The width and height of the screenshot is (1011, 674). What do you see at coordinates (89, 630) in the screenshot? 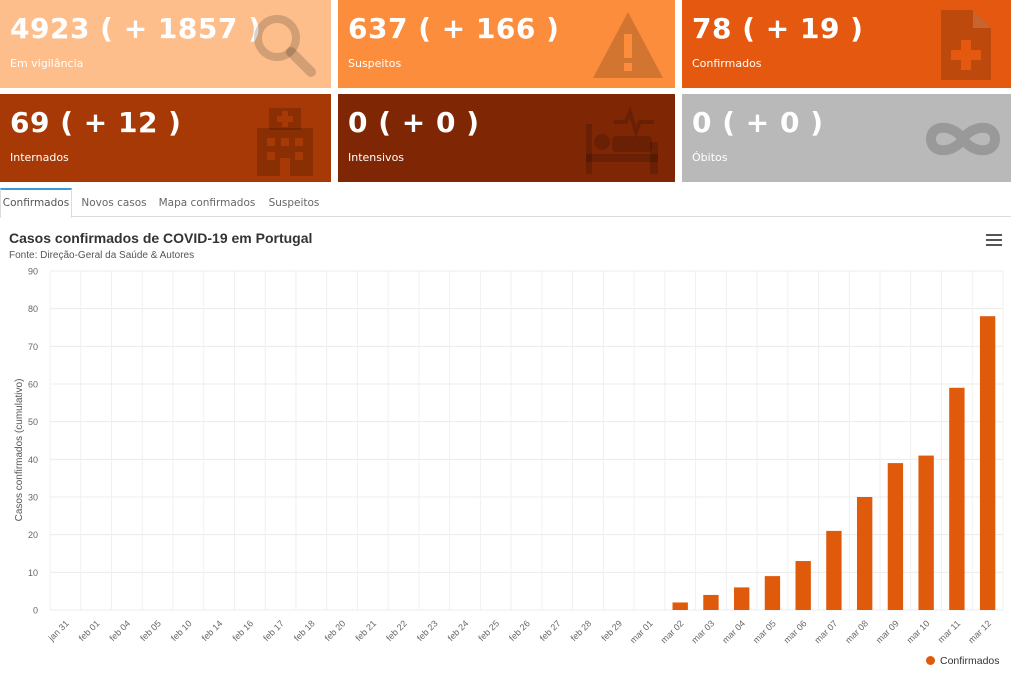
I see `x-tick-label: feb 01` at bounding box center [89, 630].